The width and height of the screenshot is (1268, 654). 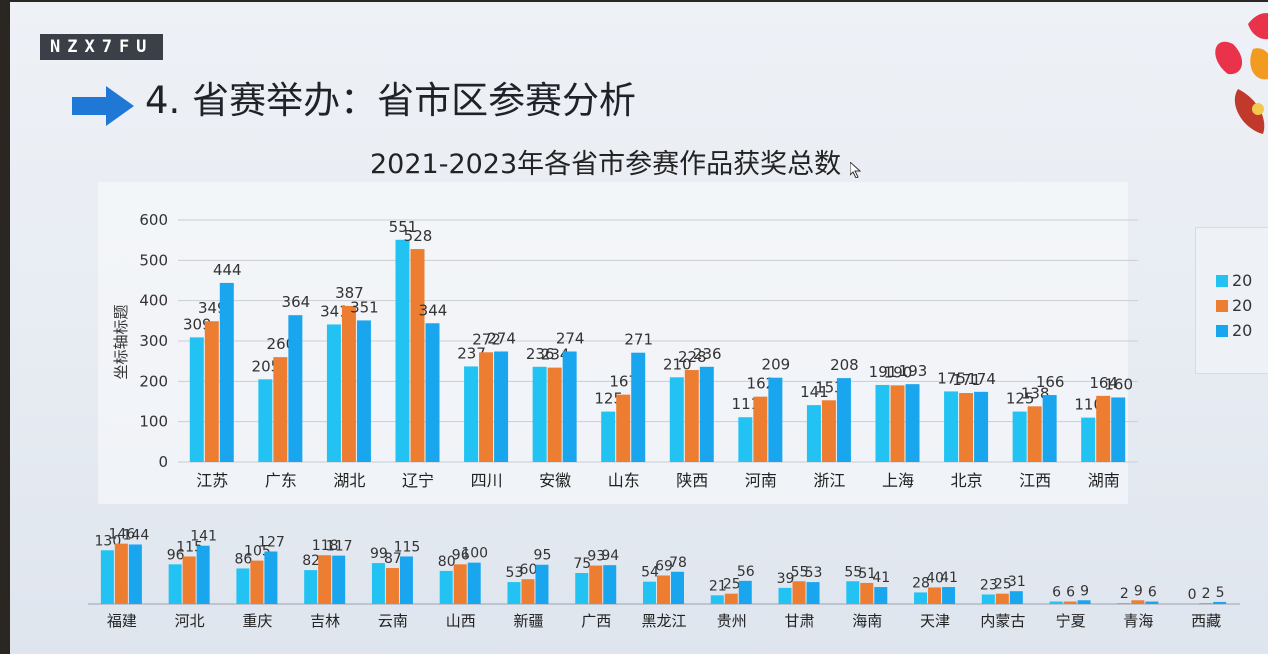 What do you see at coordinates (664, 566) in the screenshot?
I see `data-label-黑龙江-2022: 69` at bounding box center [664, 566].